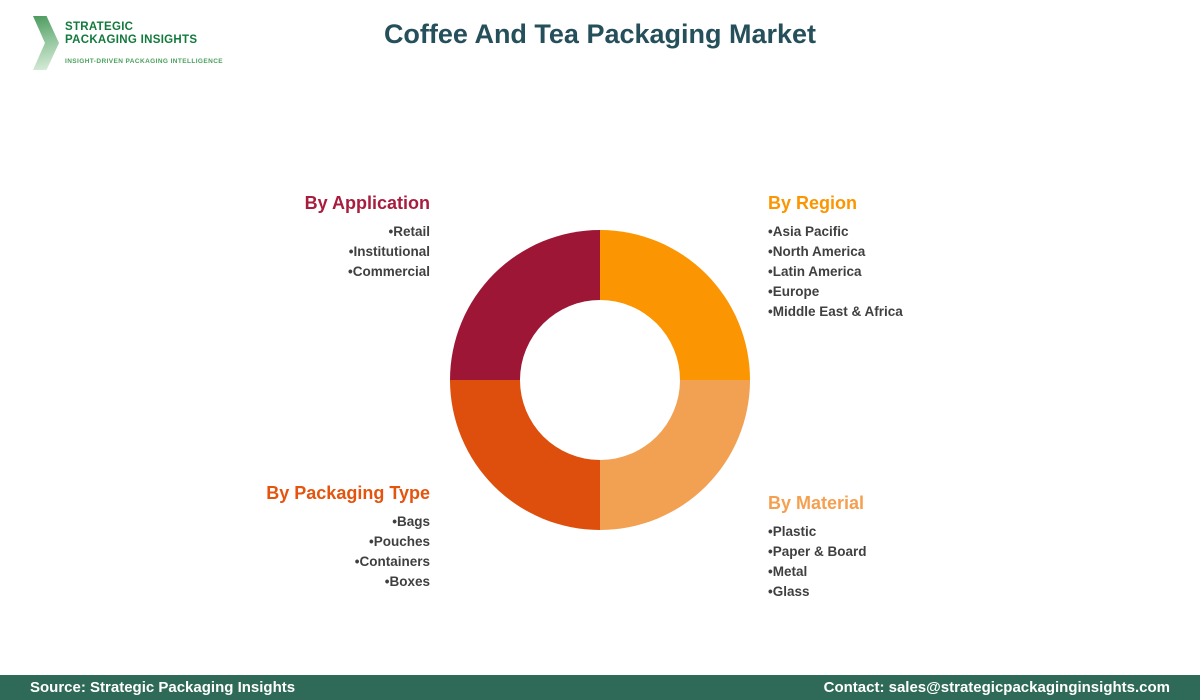 The image size is (1200, 700). Describe the element at coordinates (835, 252) in the screenshot. I see `list-item: North America` at that location.